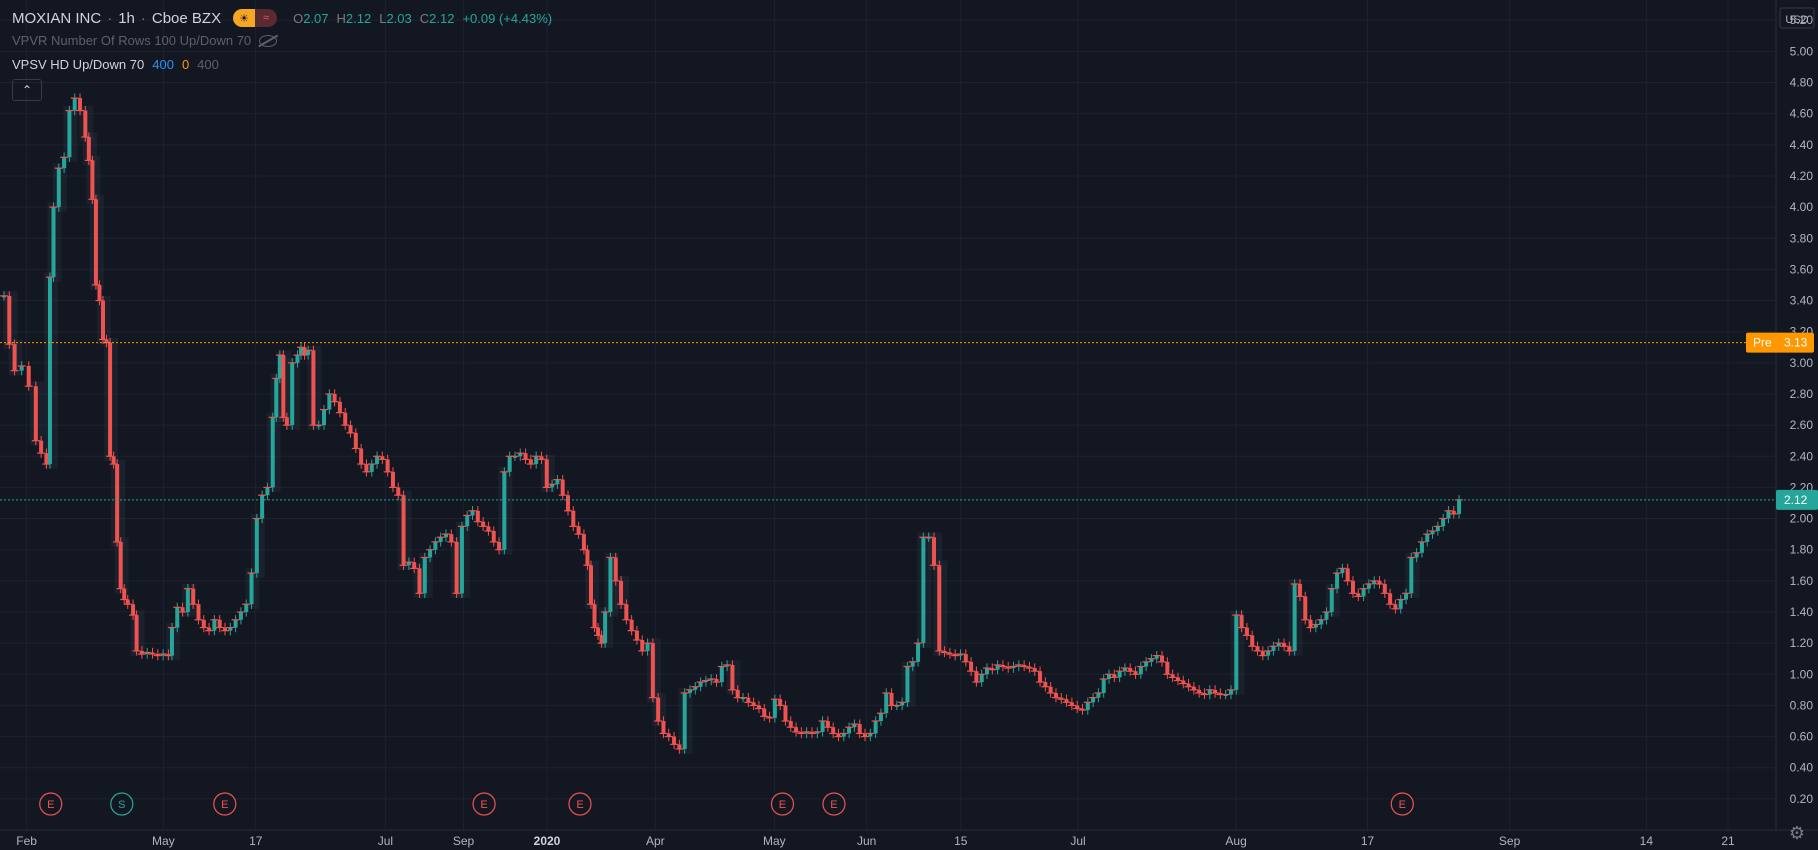  What do you see at coordinates (122, 804) in the screenshot?
I see `event-marker-s: S` at bounding box center [122, 804].